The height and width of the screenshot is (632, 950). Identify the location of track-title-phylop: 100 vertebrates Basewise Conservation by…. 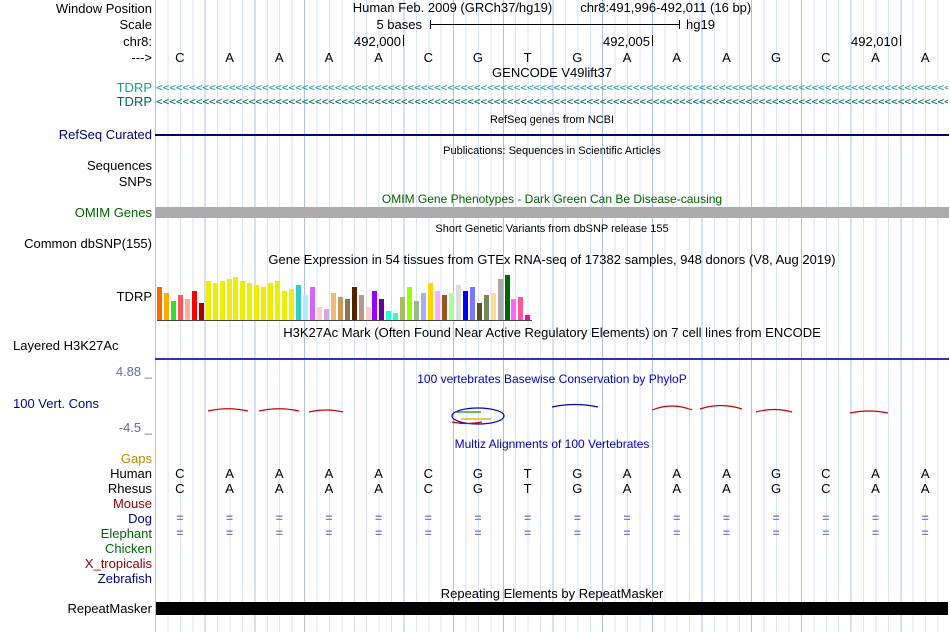
(552, 379).